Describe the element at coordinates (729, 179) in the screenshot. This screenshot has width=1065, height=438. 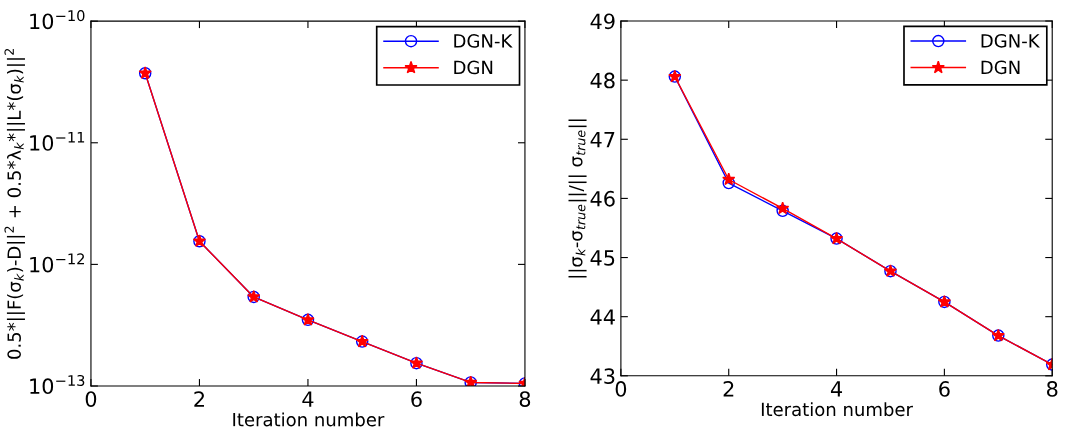
I see `point` at that location.